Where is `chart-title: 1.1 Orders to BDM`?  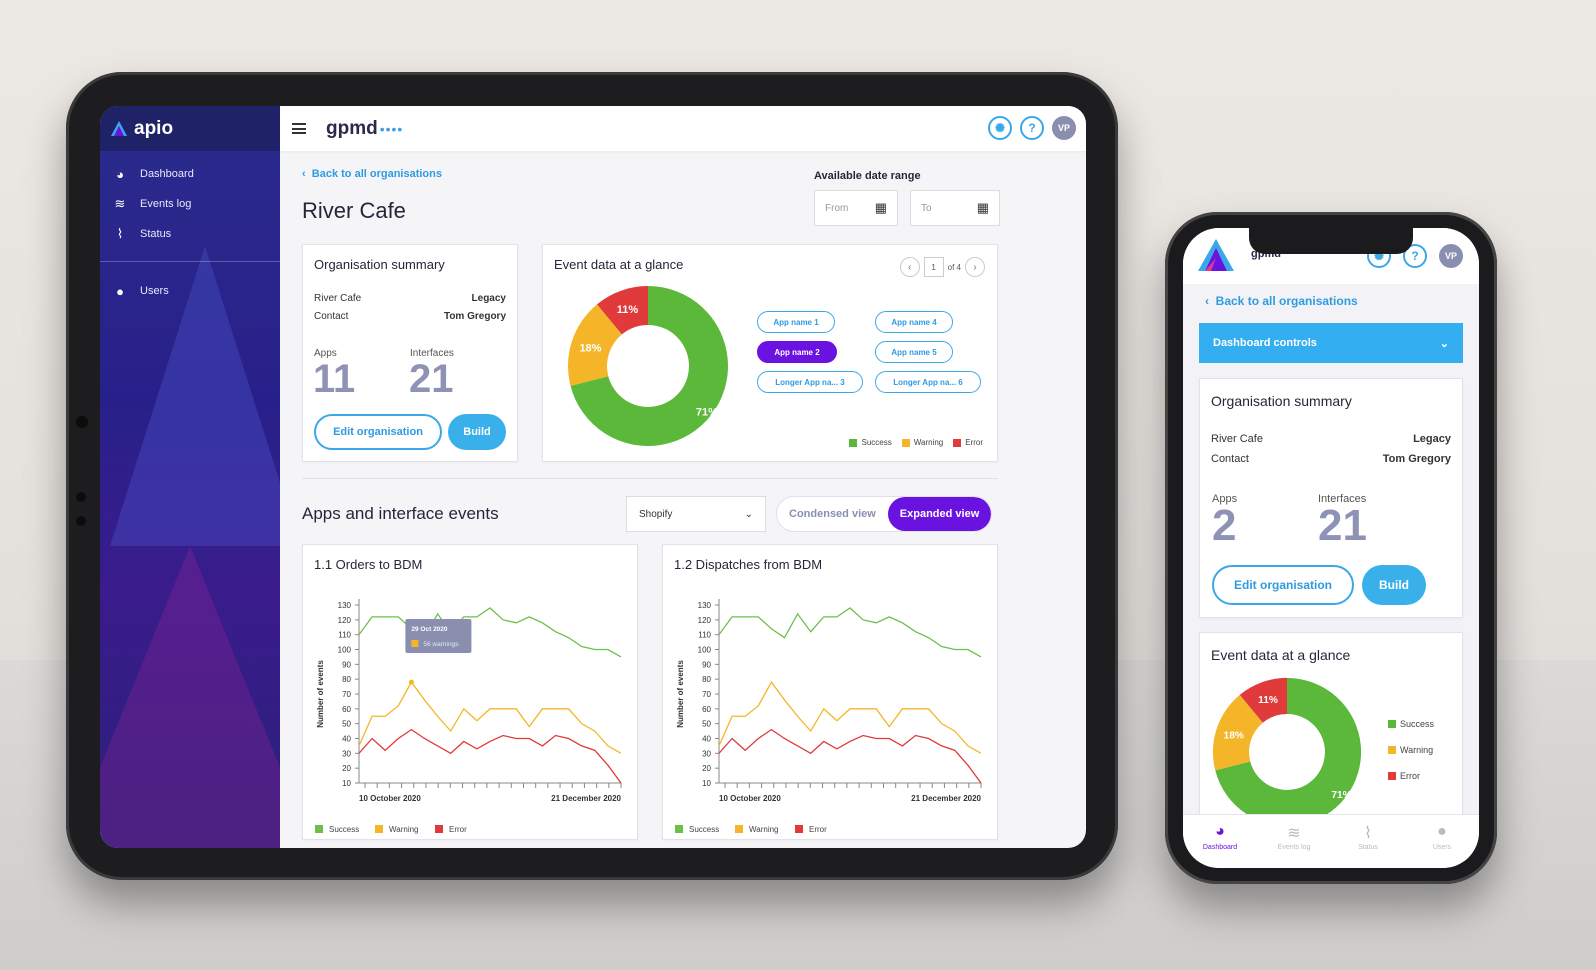 chart-title: 1.1 Orders to BDM is located at coordinates (368, 564).